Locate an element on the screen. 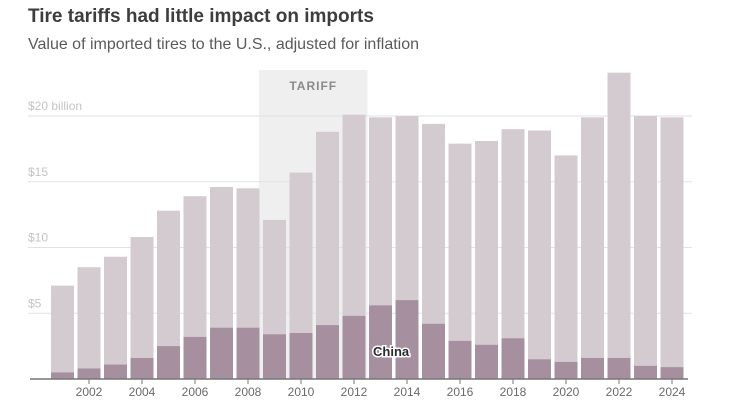 The image size is (733, 418). x-tick-label: 2012 is located at coordinates (354, 392).